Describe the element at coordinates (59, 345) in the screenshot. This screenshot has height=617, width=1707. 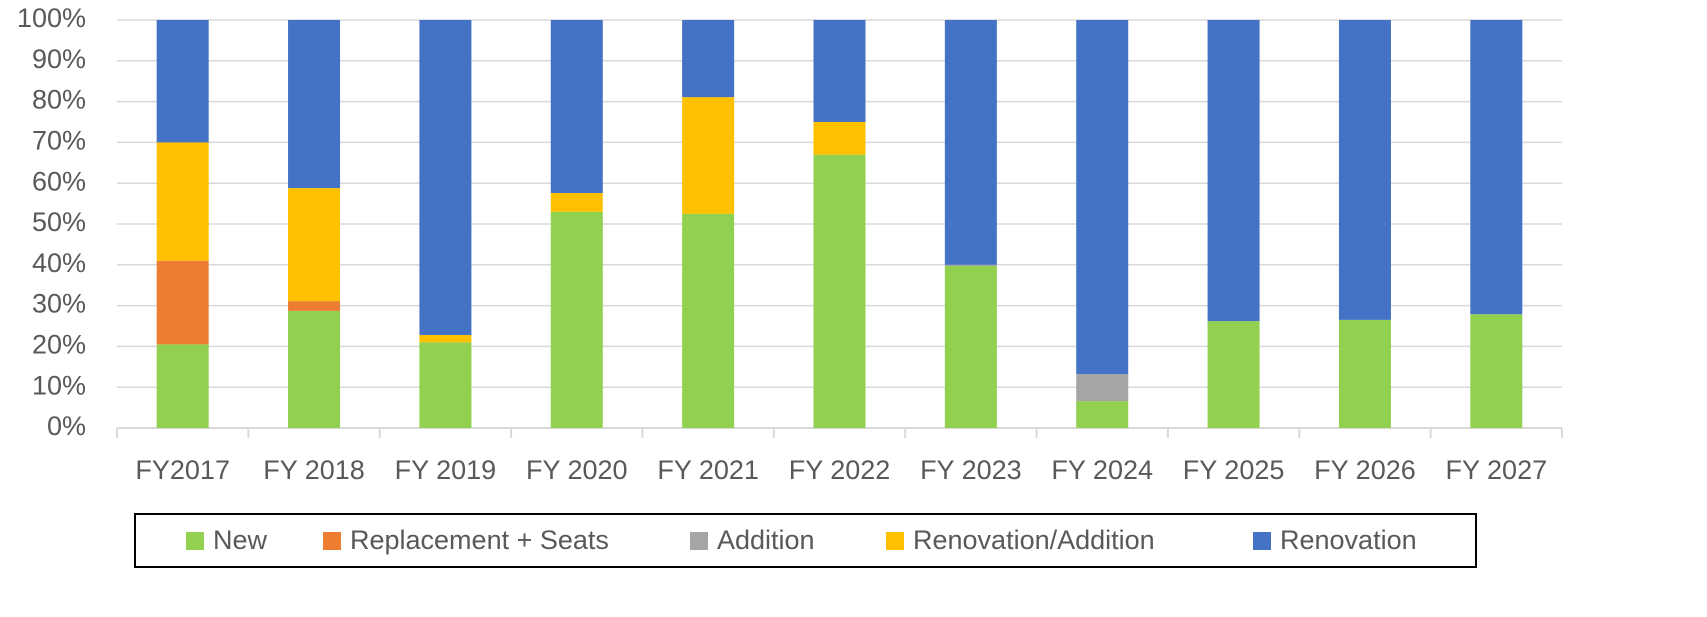
I see `y-tick-label: 20%` at that location.